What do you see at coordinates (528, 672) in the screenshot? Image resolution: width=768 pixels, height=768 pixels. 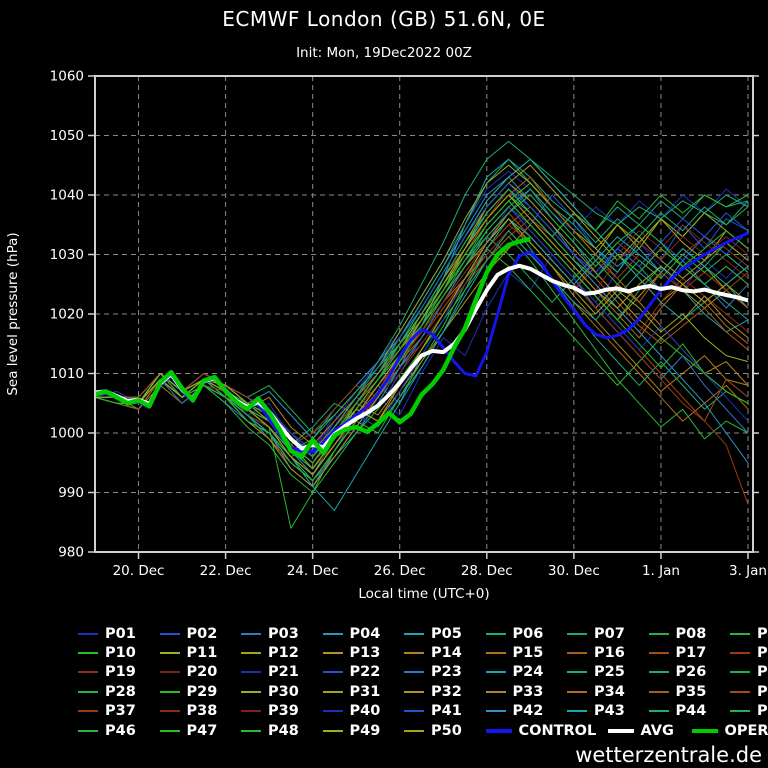 I see `legend-label: P24` at bounding box center [528, 672].